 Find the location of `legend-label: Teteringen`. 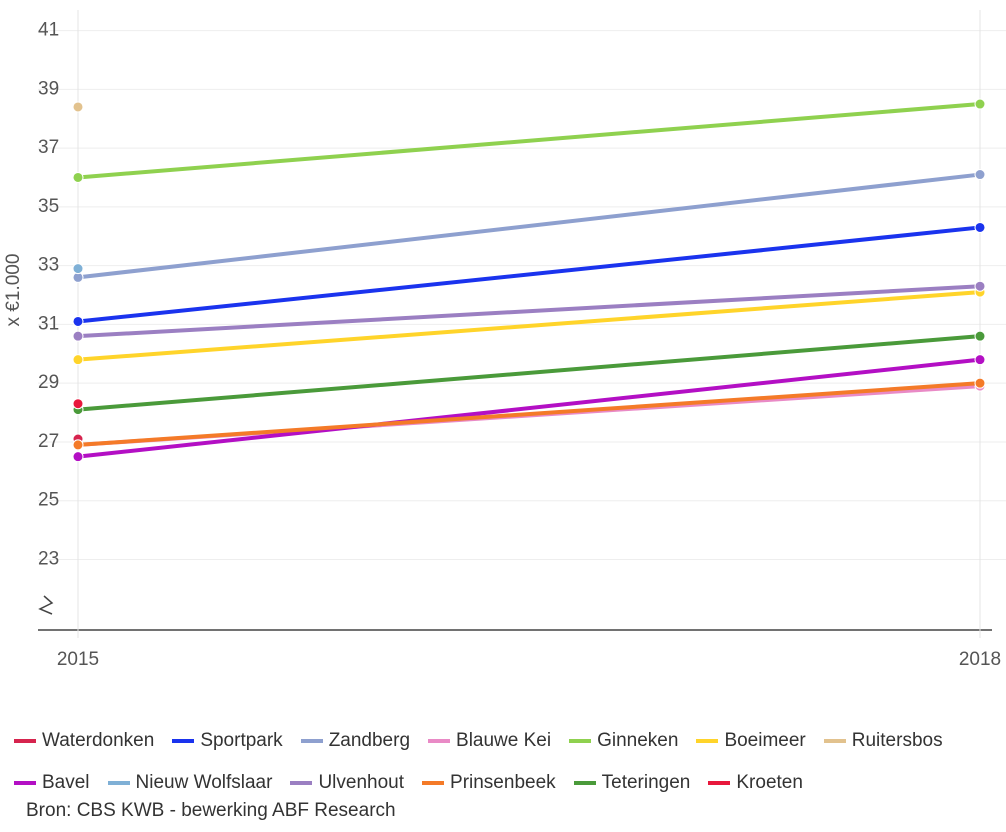

legend-label: Teteringen is located at coordinates (646, 782).